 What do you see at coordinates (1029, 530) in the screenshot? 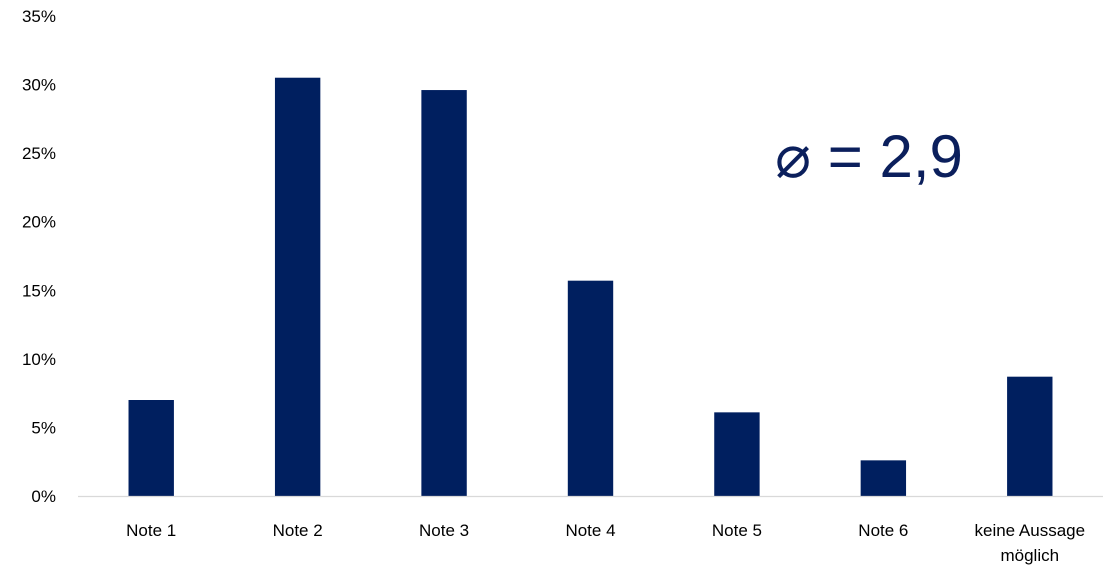
I see `x-tick-label-line: keine Aussage` at bounding box center [1029, 530].